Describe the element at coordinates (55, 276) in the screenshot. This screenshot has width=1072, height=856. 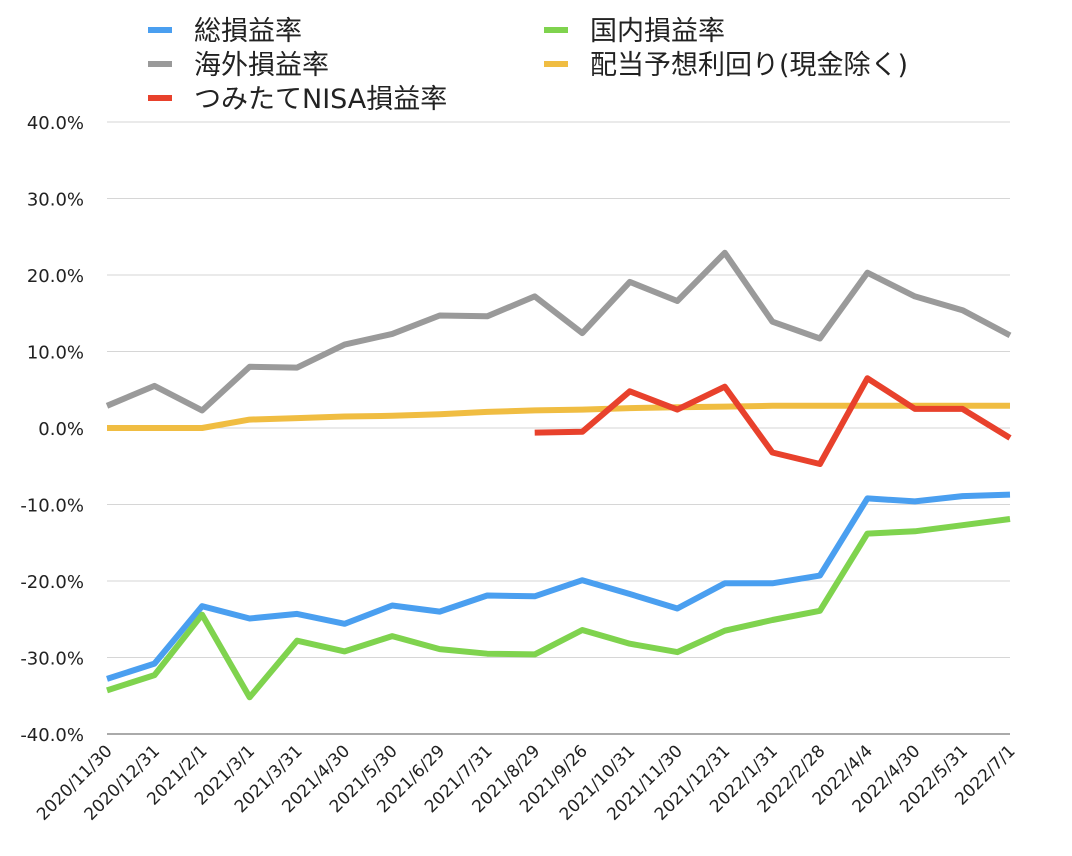
I see `y-tick-label: 20.0%` at that location.